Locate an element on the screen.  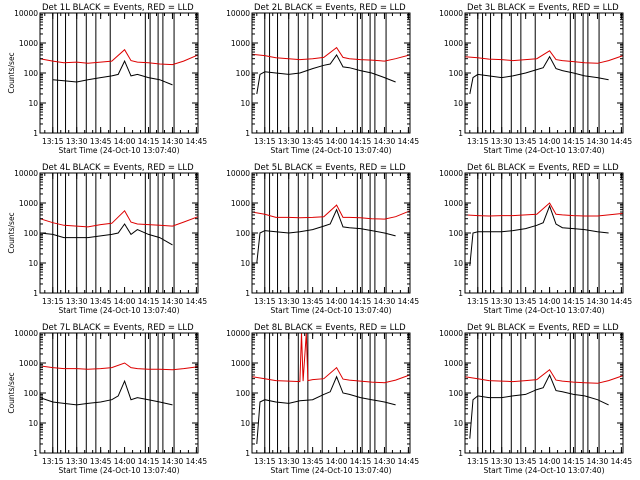
chart-title: Det 7L BLACK = Events, RED = LLD is located at coordinates (118, 328).